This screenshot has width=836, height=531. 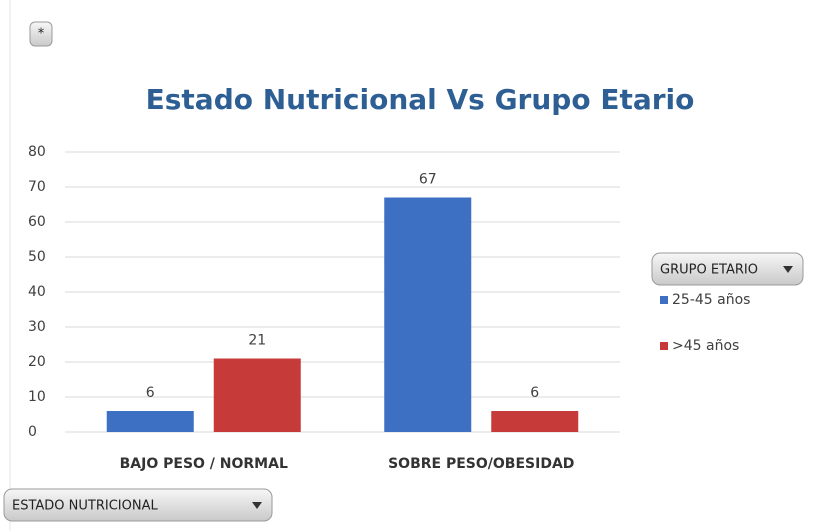 What do you see at coordinates (32, 432) in the screenshot?
I see `y-tick-label: 0` at bounding box center [32, 432].